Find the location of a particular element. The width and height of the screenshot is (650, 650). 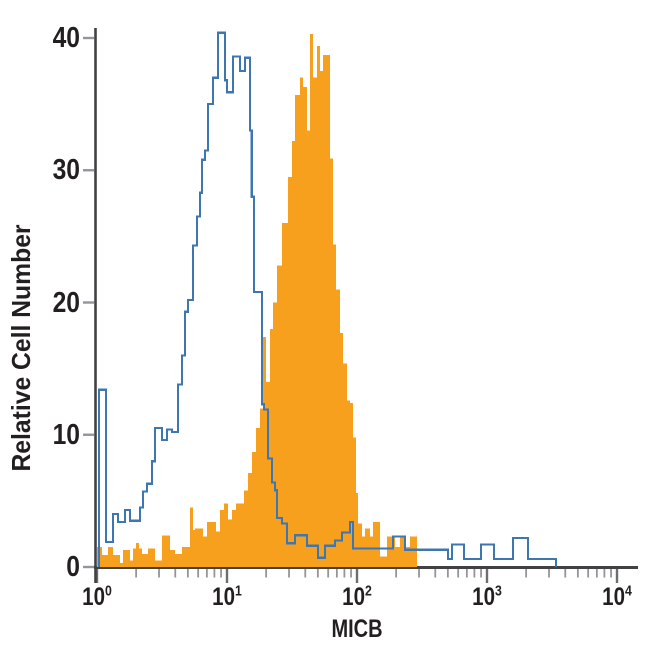

y-axis-title: Relative Cell Number is located at coordinates (21, 348).